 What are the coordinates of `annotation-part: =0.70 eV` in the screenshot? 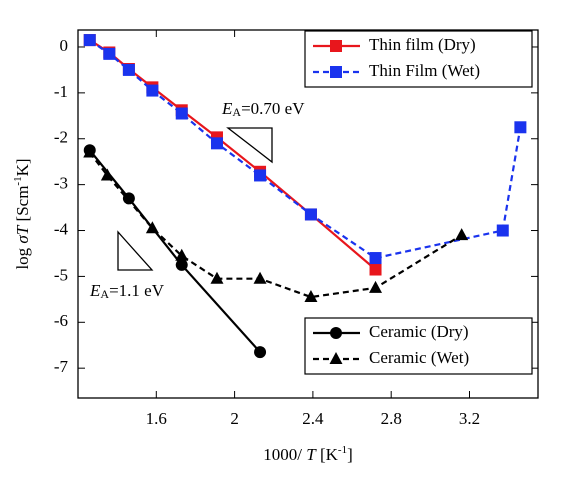 It's located at (273, 108).